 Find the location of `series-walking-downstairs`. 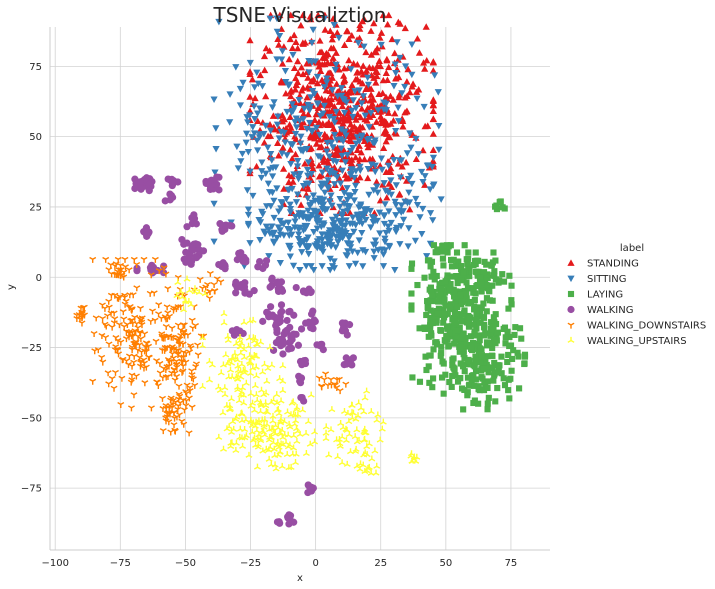

series-walking-downstairs is located at coordinates (211, 346).